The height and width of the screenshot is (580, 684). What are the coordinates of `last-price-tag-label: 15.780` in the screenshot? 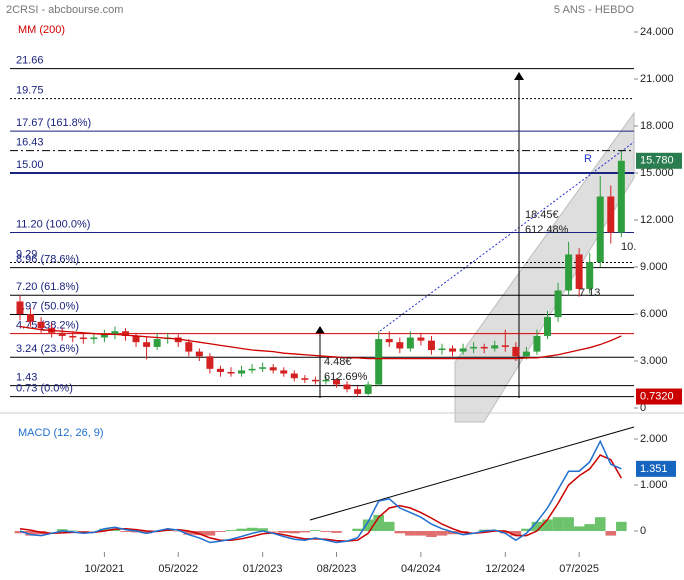 It's located at (657, 161).